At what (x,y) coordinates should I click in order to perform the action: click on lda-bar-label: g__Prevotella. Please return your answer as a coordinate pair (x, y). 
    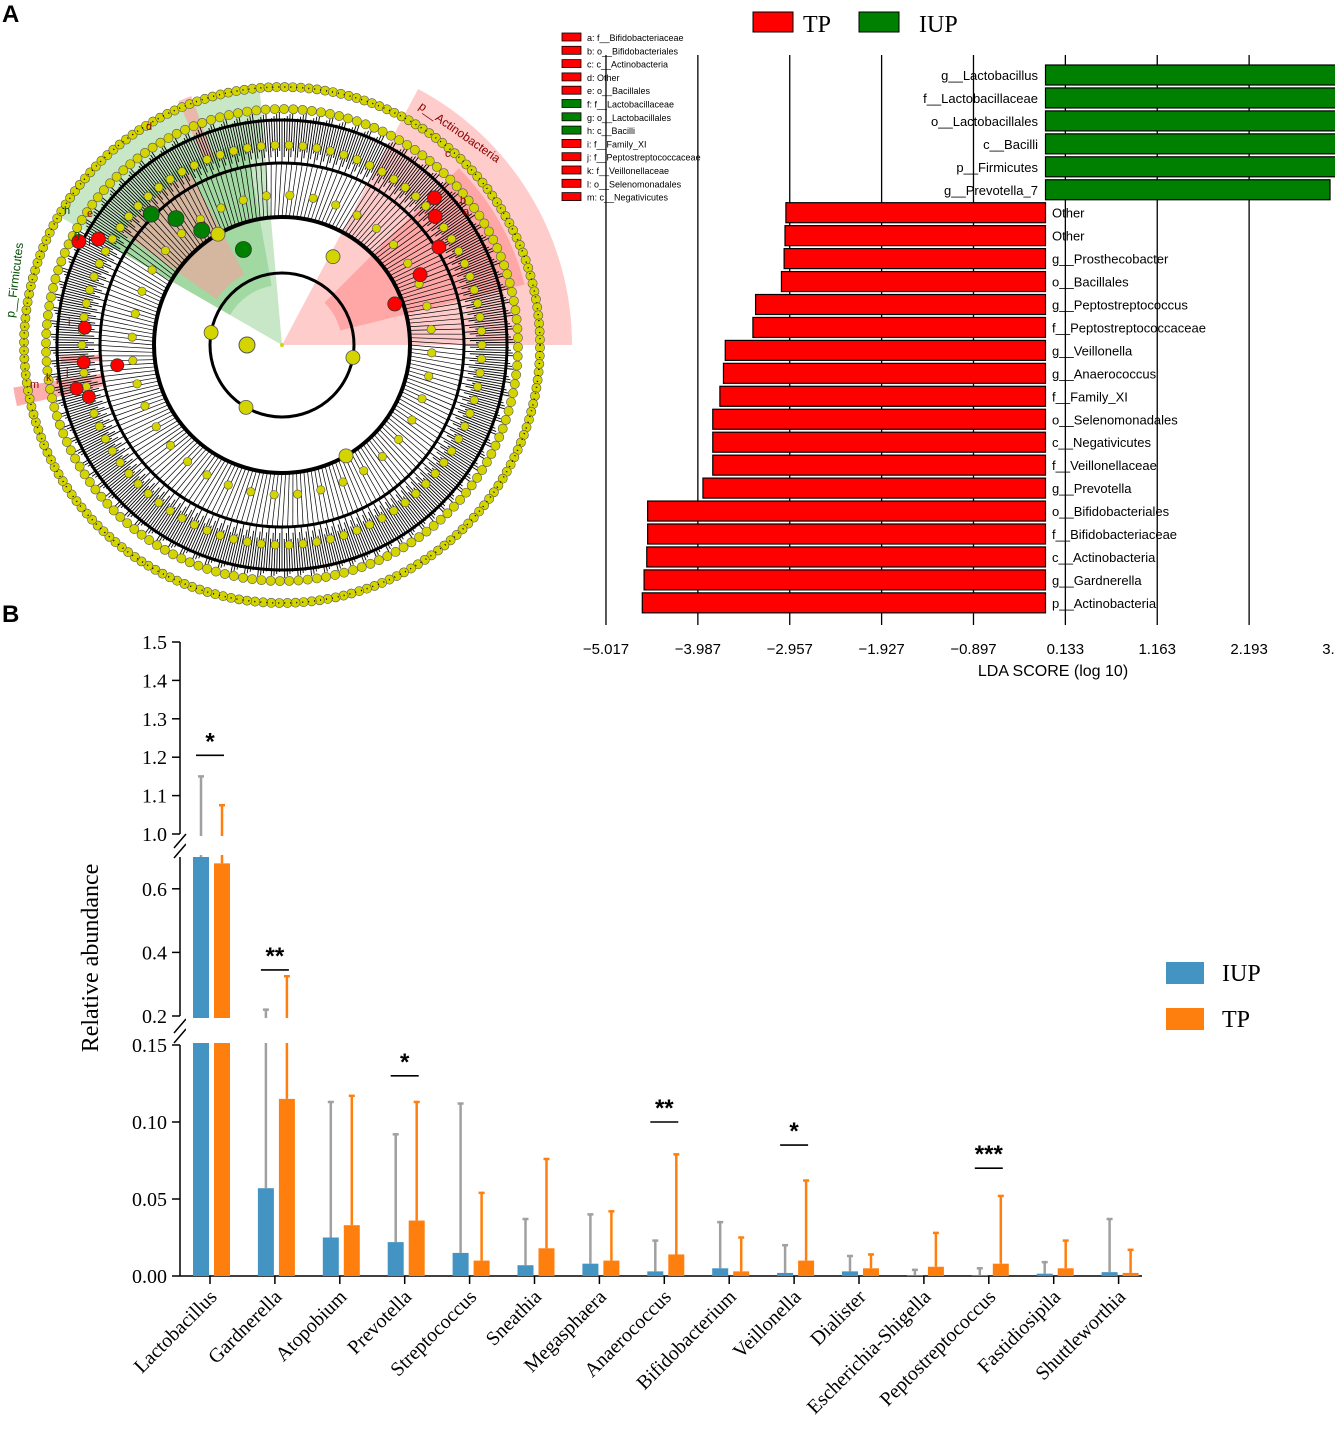
    Looking at the image, I should click on (1092, 488).